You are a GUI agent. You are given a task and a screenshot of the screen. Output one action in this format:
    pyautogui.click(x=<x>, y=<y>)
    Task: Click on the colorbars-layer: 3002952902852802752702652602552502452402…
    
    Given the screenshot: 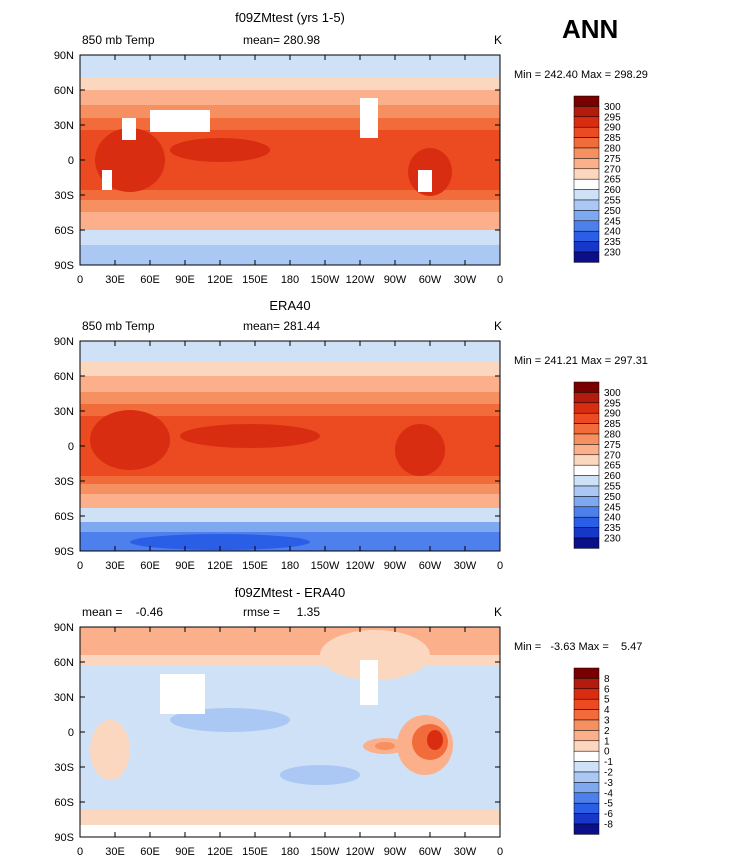 What is the action you would take?
    pyautogui.click(x=597, y=465)
    